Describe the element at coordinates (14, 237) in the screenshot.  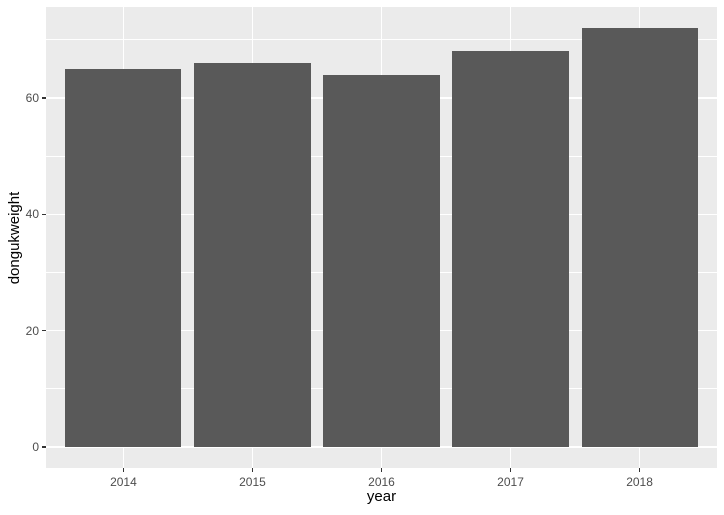
I see `y-axis-title: dongukweight` at that location.